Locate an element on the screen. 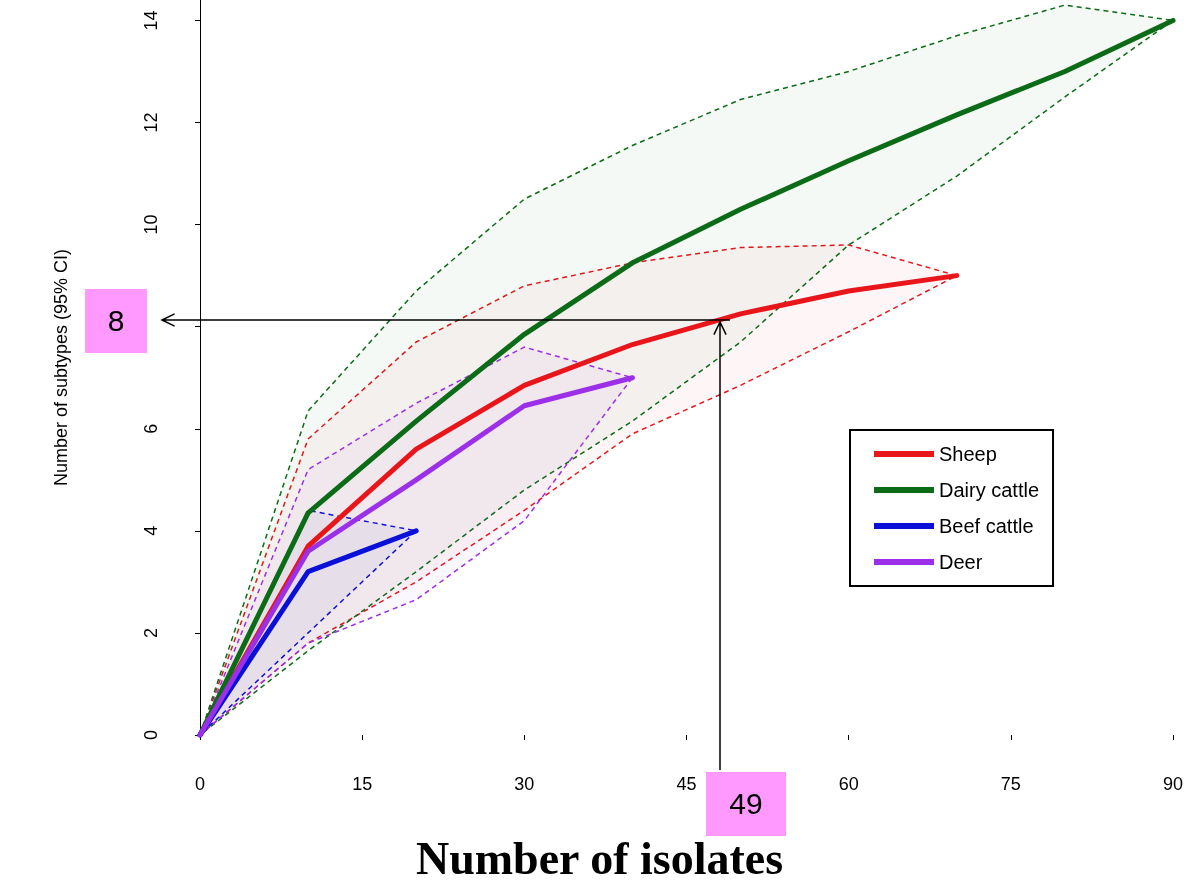 This screenshot has width=1199, height=884. legend-label: Sheep is located at coordinates (968, 454).